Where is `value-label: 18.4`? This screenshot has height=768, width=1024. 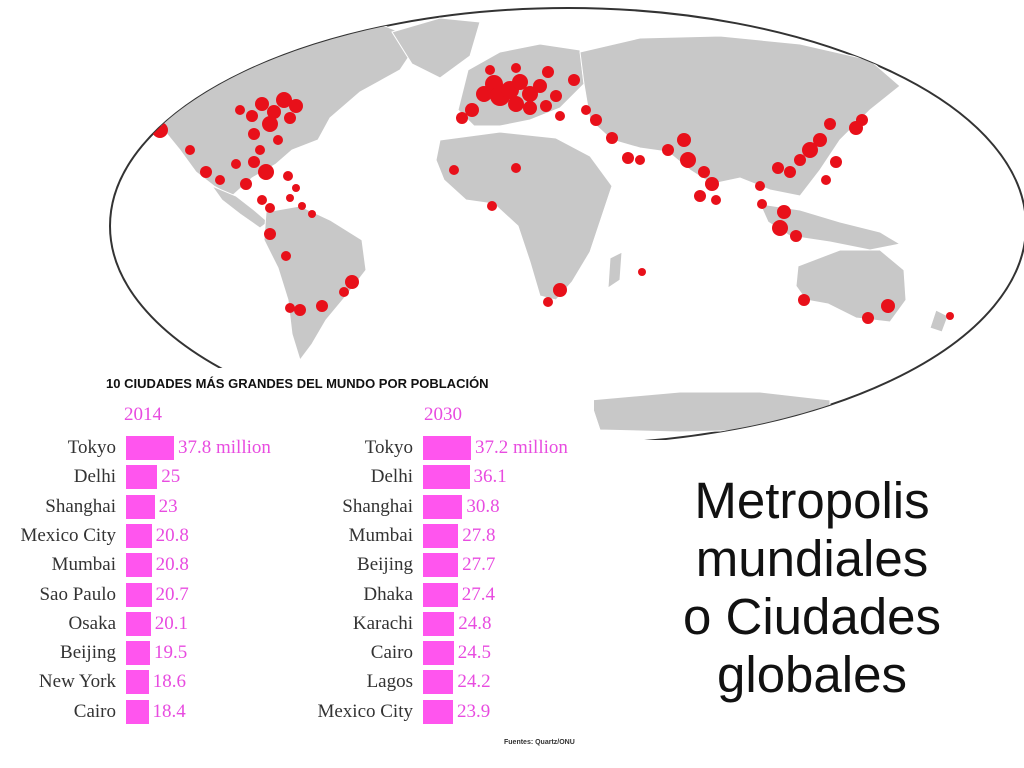
value-label: 18.4 is located at coordinates (169, 711).